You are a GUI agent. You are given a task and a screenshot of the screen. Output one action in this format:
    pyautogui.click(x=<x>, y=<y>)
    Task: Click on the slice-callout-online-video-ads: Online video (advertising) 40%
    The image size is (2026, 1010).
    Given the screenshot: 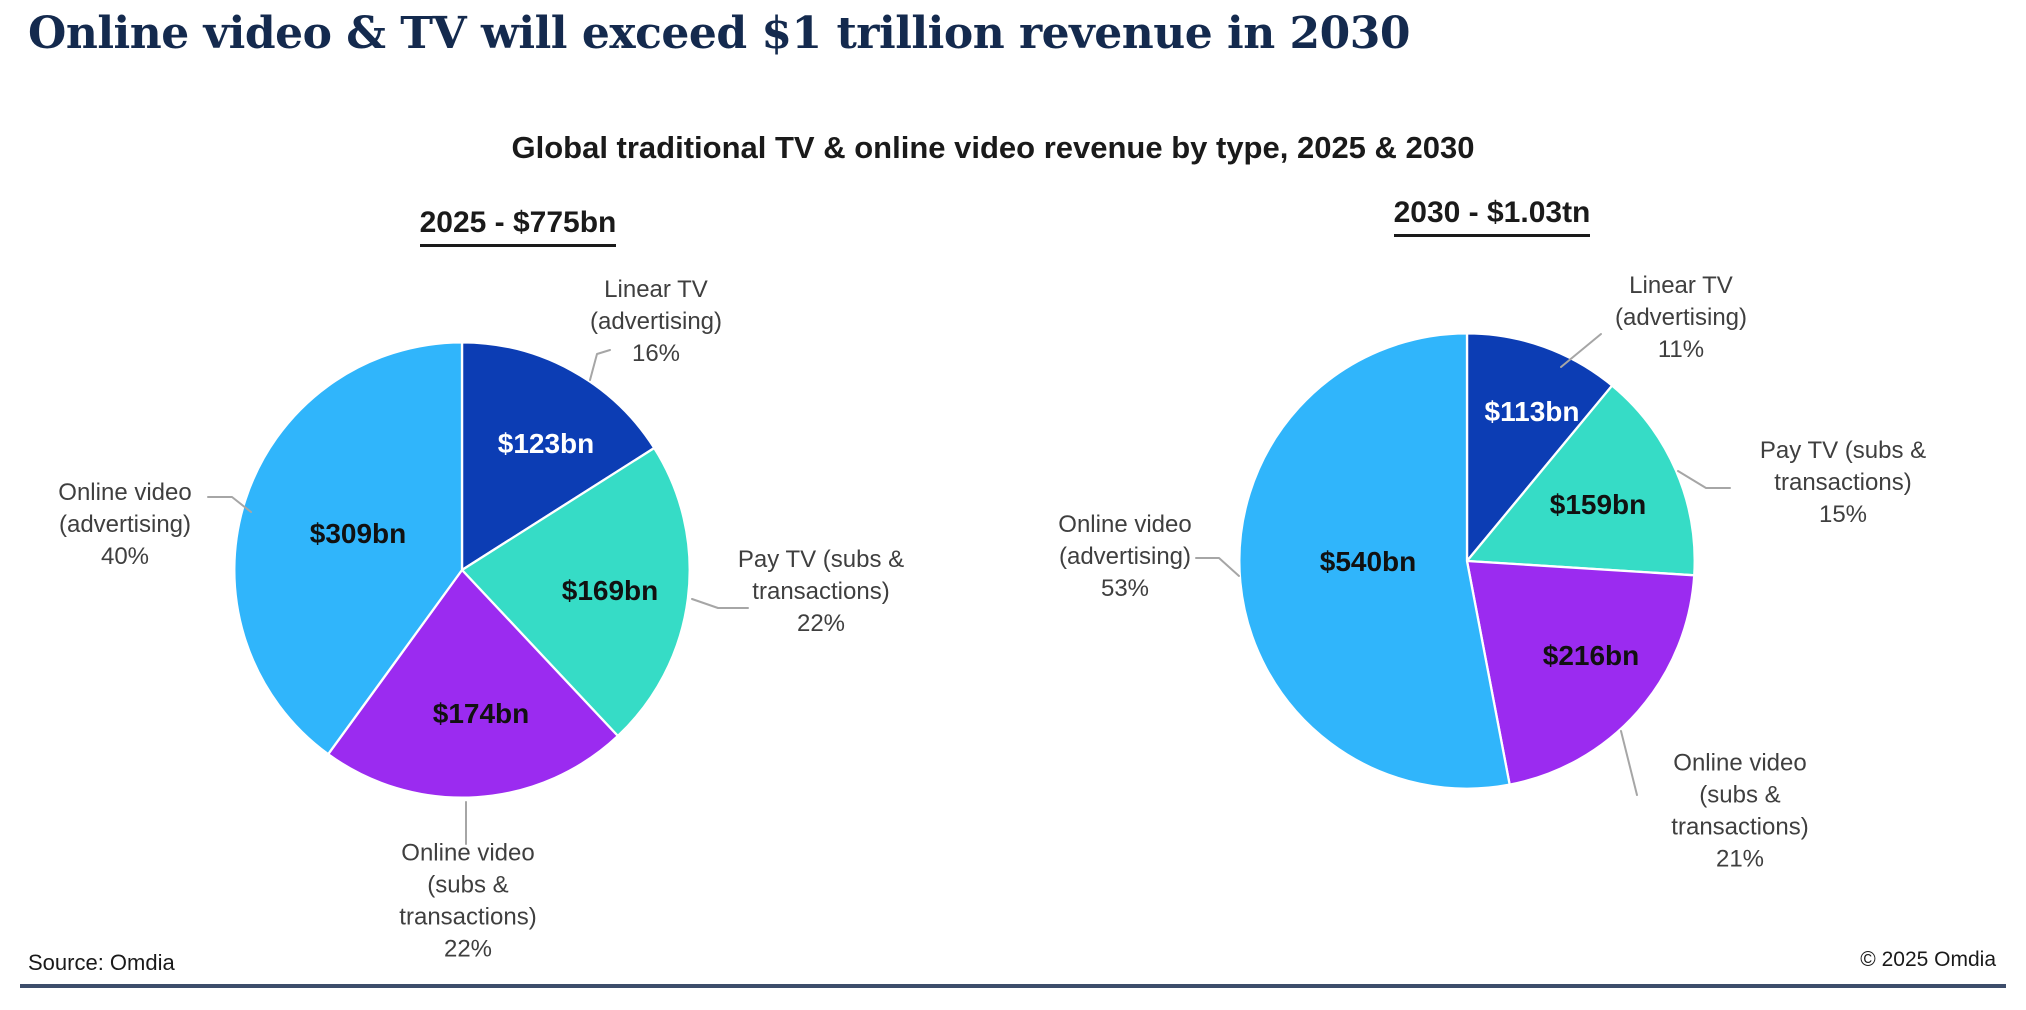 What is the action you would take?
    pyautogui.click(x=125, y=524)
    